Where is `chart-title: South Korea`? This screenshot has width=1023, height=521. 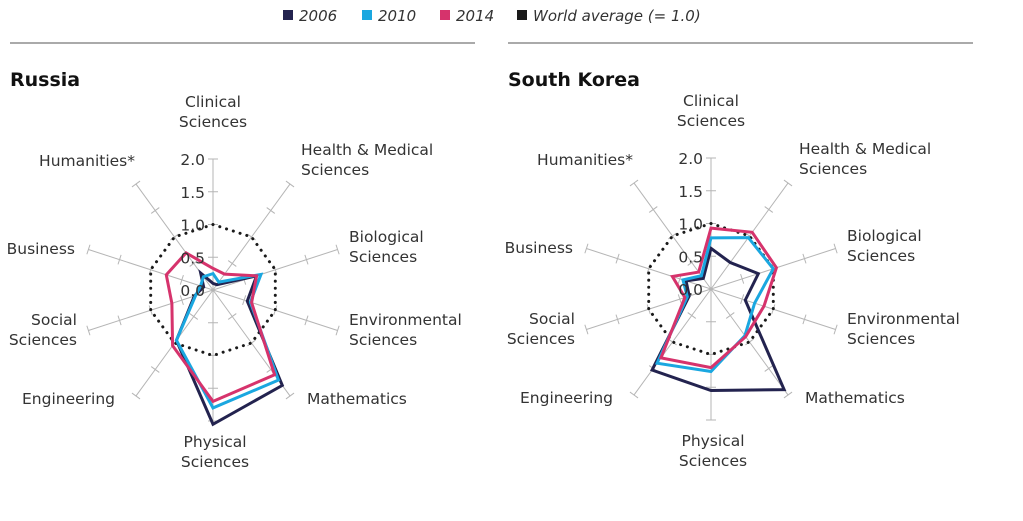
chart-title: South Korea is located at coordinates (574, 80).